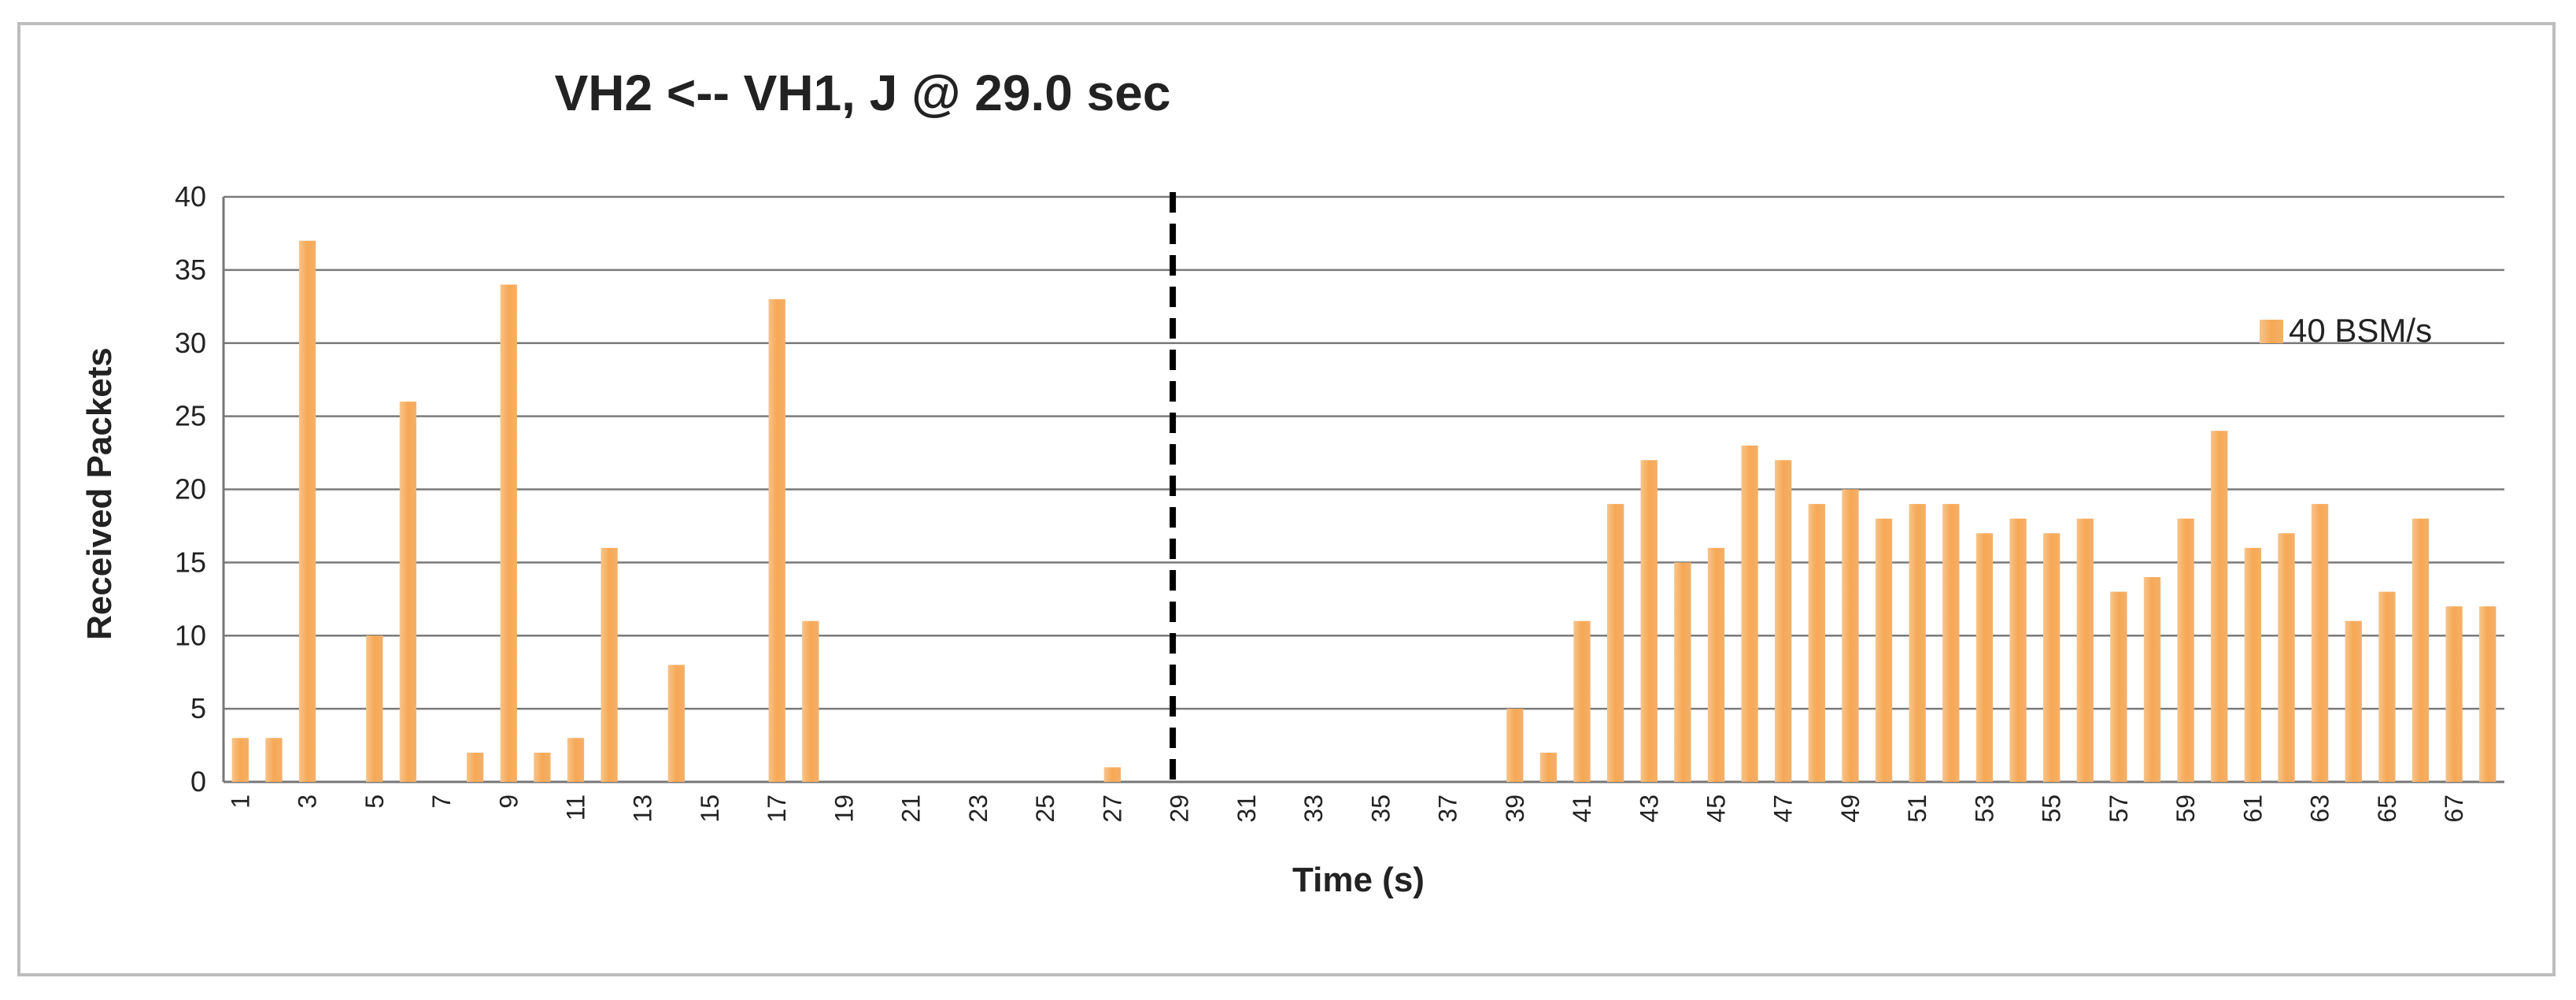 This screenshot has height=1000, width=2576. What do you see at coordinates (844, 809) in the screenshot?
I see `x-tick-label: 19` at bounding box center [844, 809].